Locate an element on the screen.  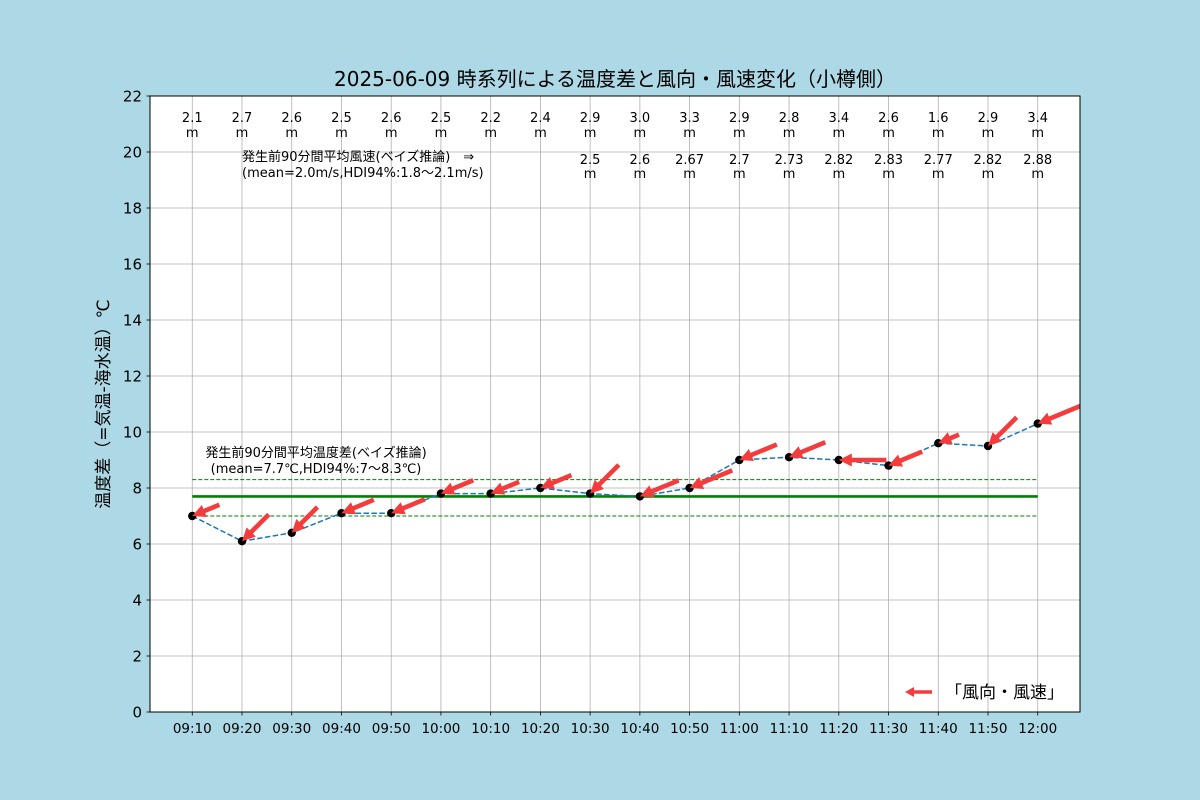
wind-speed-value: 3.0 is located at coordinates (640, 118).